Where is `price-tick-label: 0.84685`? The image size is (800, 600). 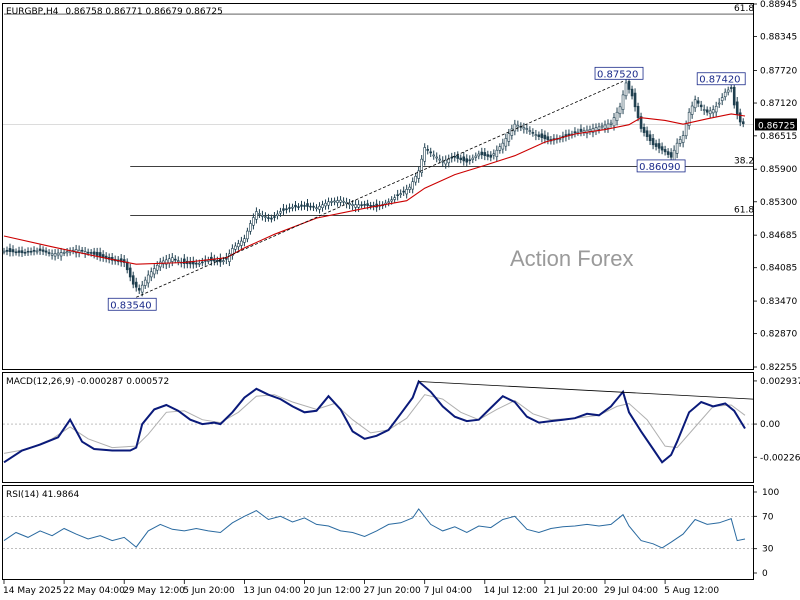 price-tick-label: 0.84685 is located at coordinates (778, 236).